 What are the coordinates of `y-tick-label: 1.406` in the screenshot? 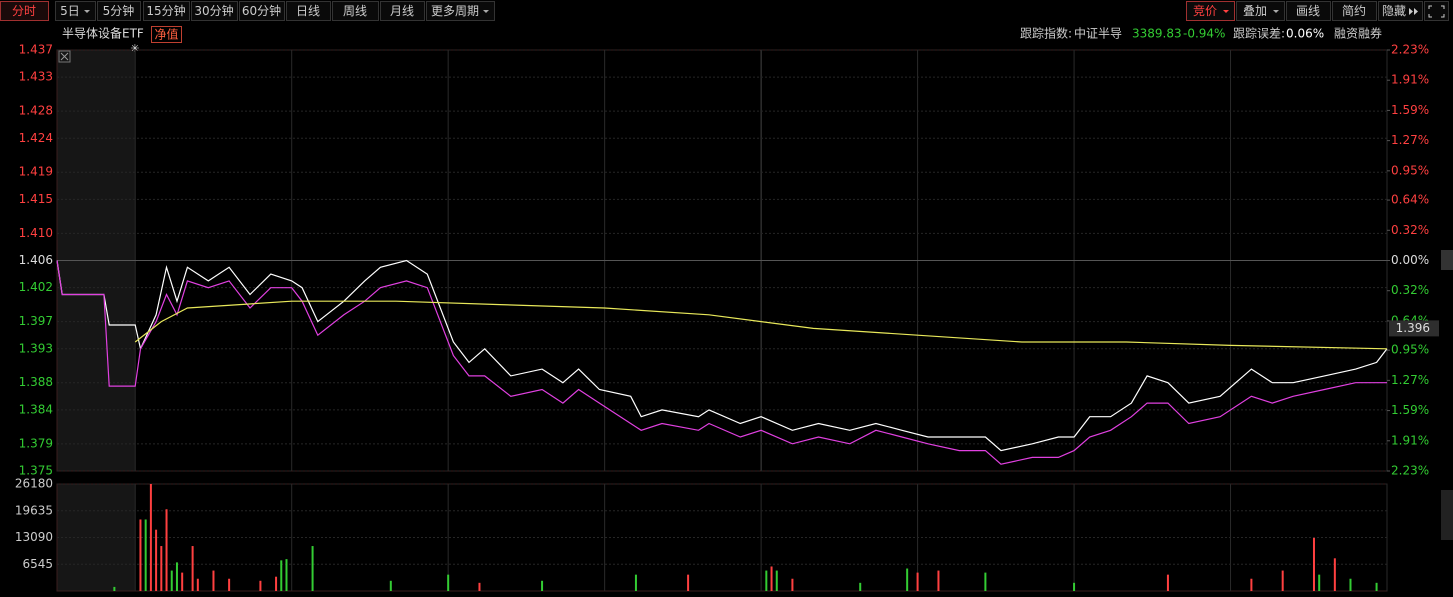 It's located at (36, 260).